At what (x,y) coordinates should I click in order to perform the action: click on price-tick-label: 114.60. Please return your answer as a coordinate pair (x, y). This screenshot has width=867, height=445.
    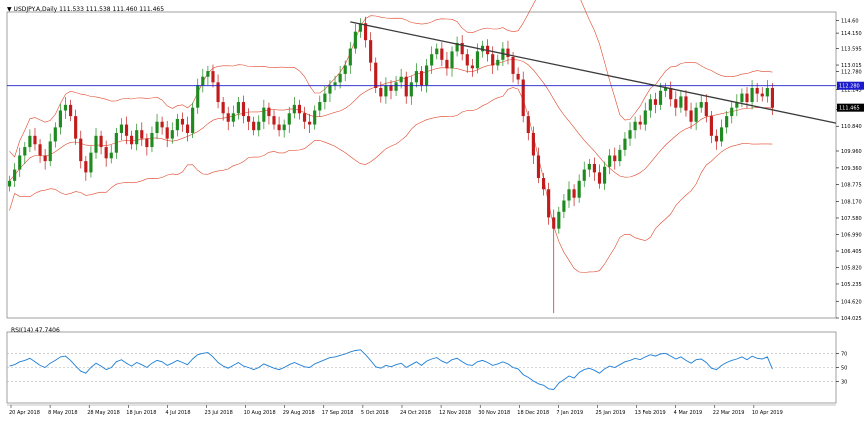
    Looking at the image, I should click on (850, 21).